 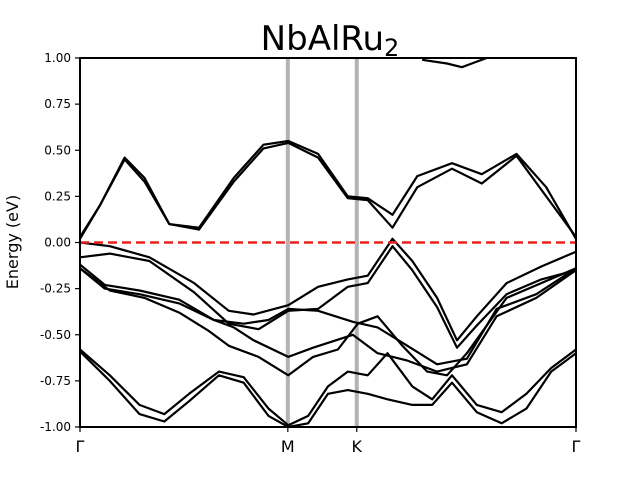 What do you see at coordinates (57, 196) in the screenshot?
I see `y-tick-label: 0.25` at bounding box center [57, 196].